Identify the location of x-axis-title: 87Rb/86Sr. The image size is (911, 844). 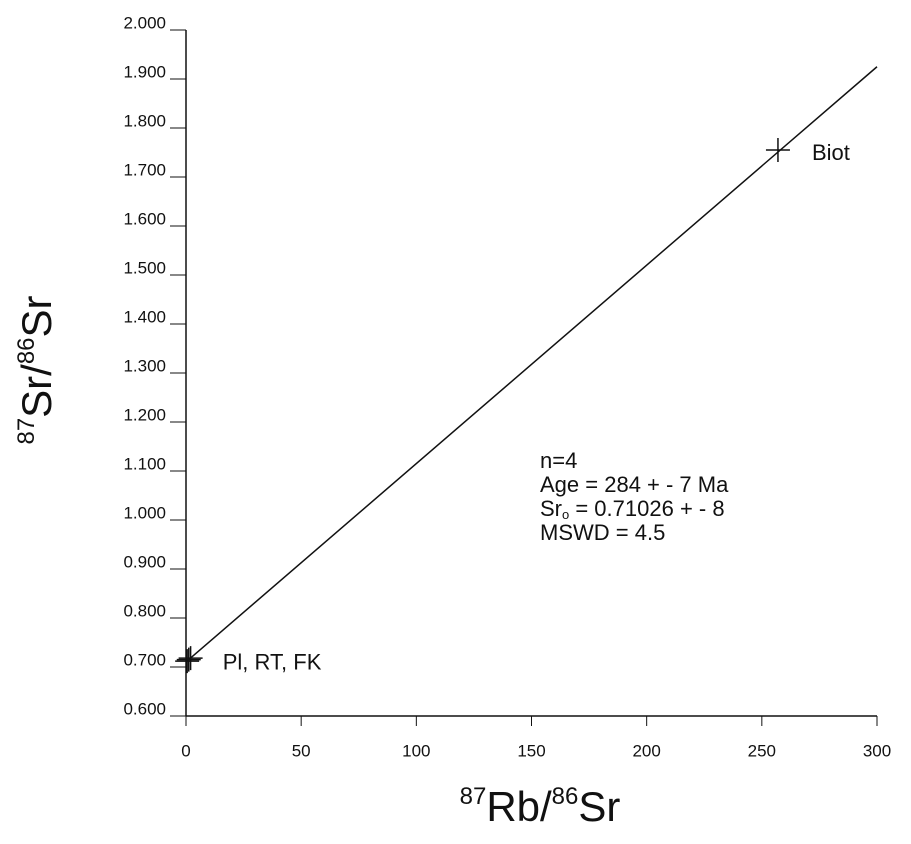
(540, 806).